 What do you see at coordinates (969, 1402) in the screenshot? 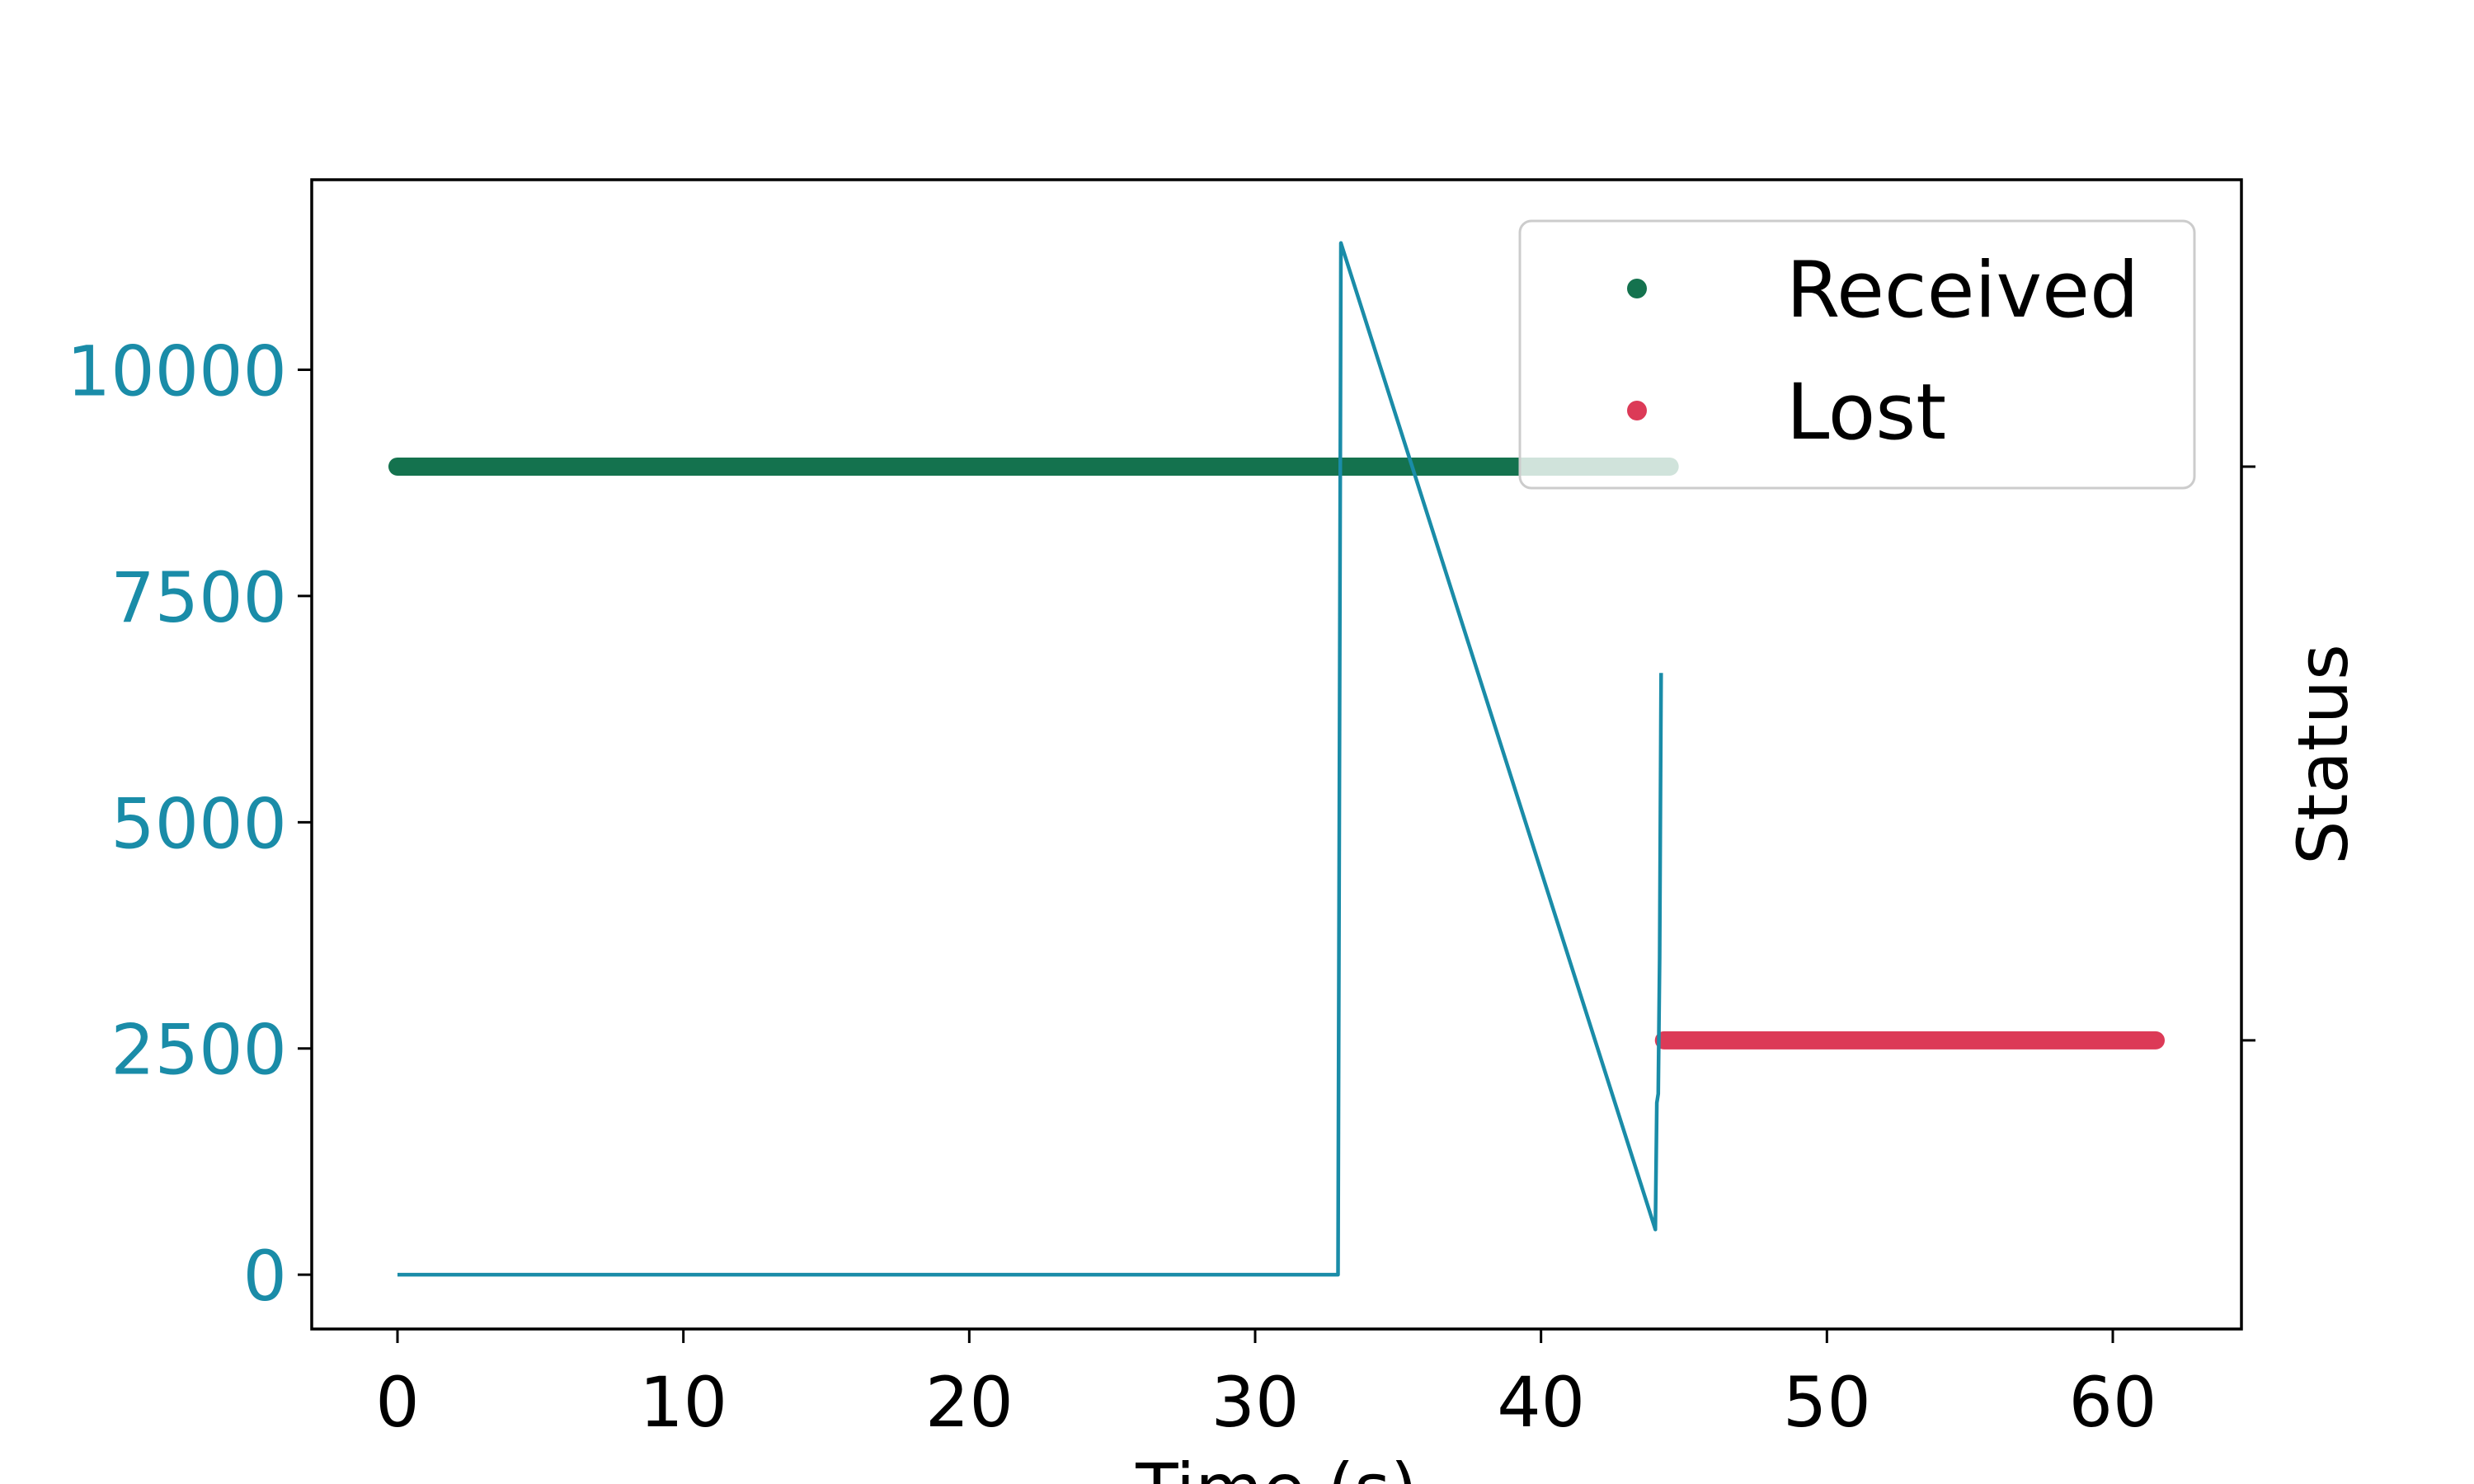
I see `x-tick-label: 20` at bounding box center [969, 1402].